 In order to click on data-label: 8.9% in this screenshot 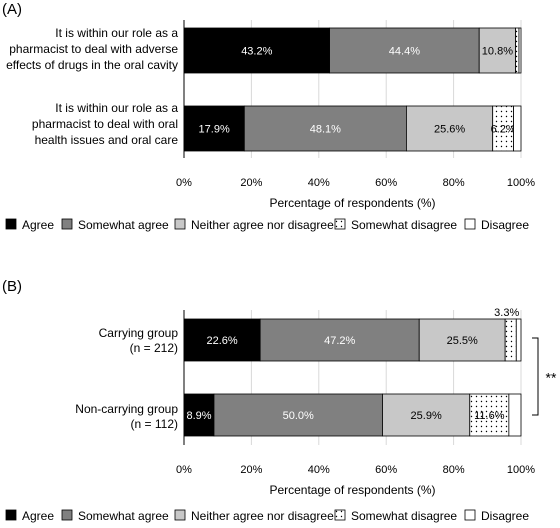, I will do `click(198, 416)`.